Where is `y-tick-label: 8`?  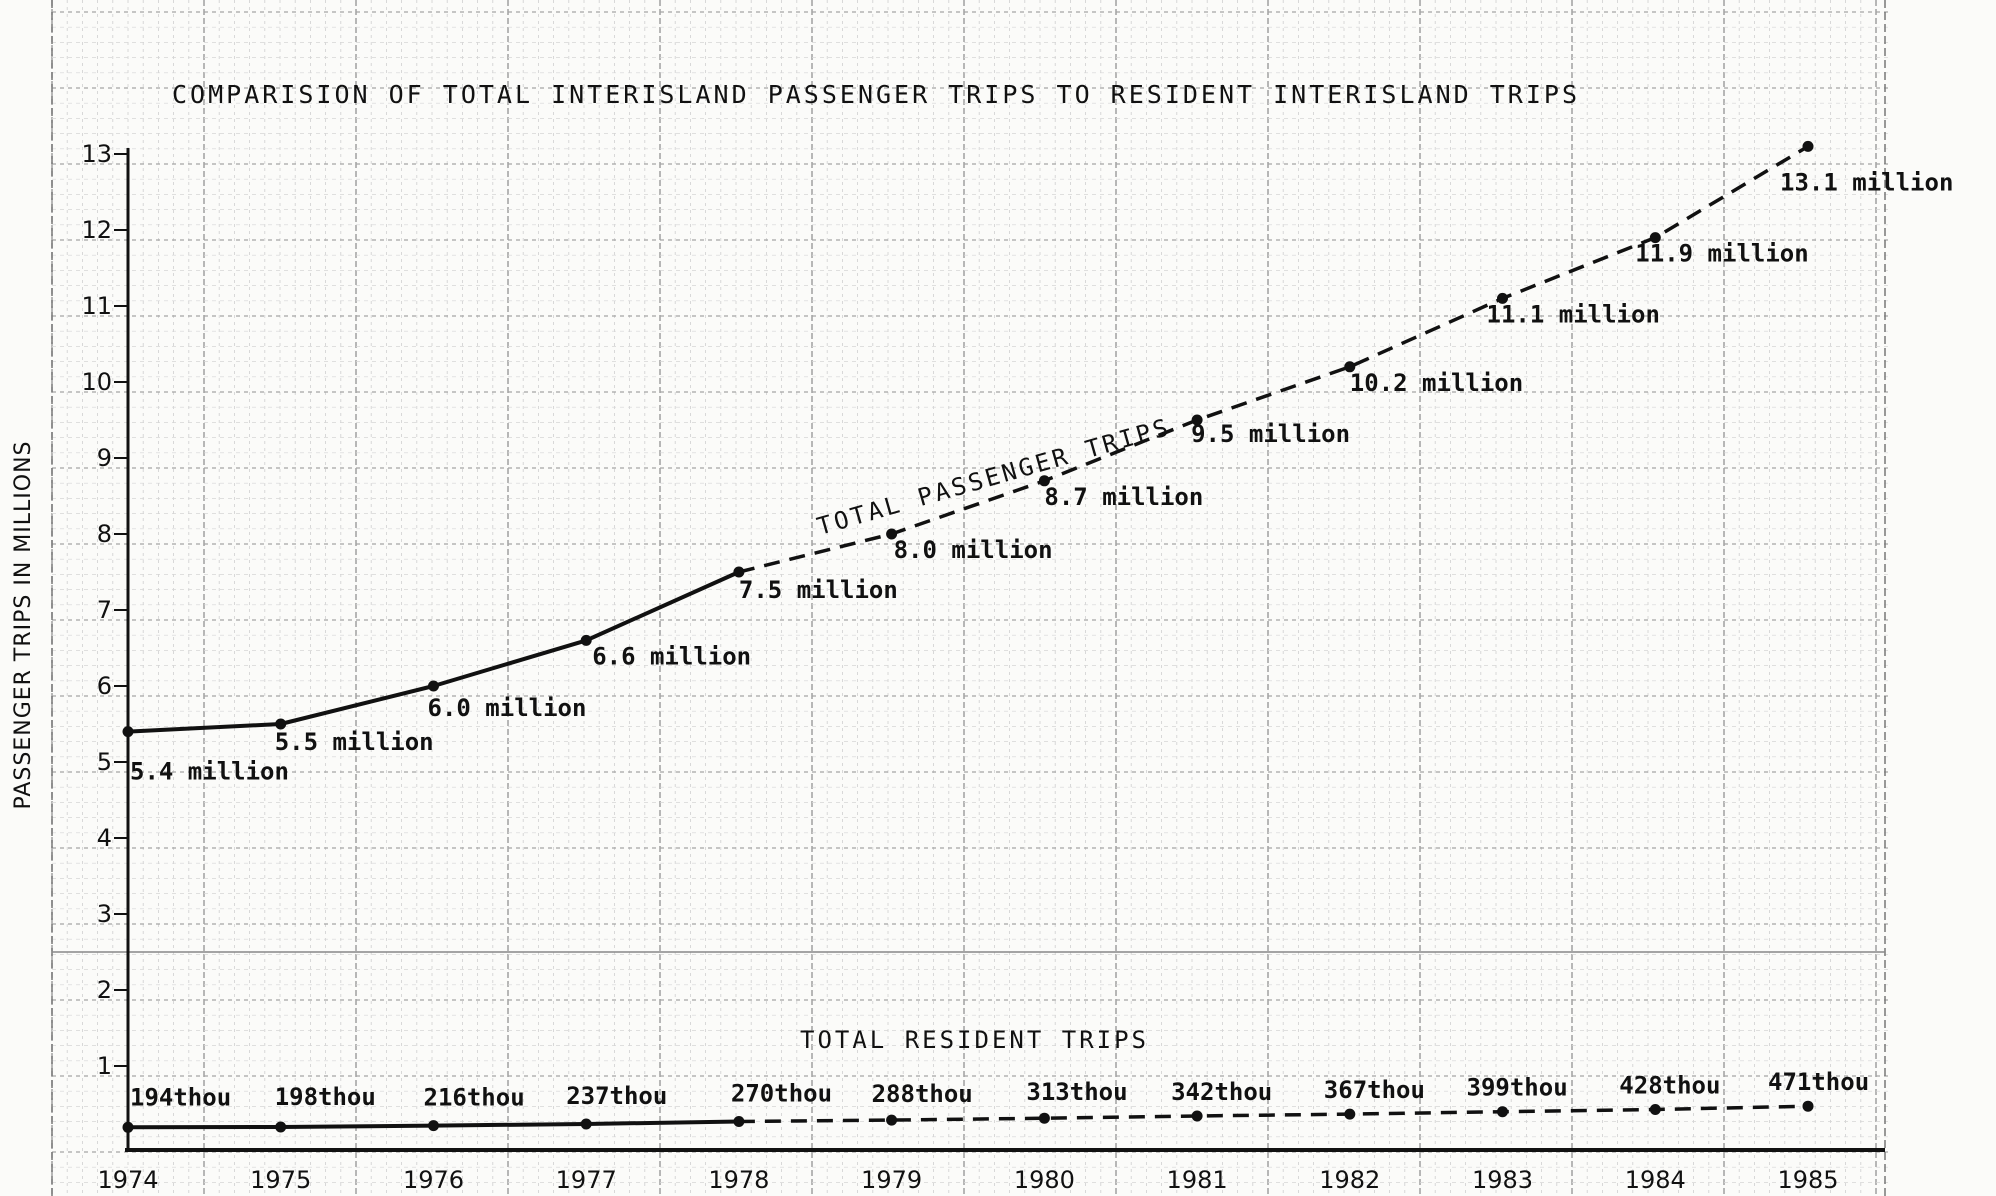
y-tick-label: 8 is located at coordinates (104, 534).